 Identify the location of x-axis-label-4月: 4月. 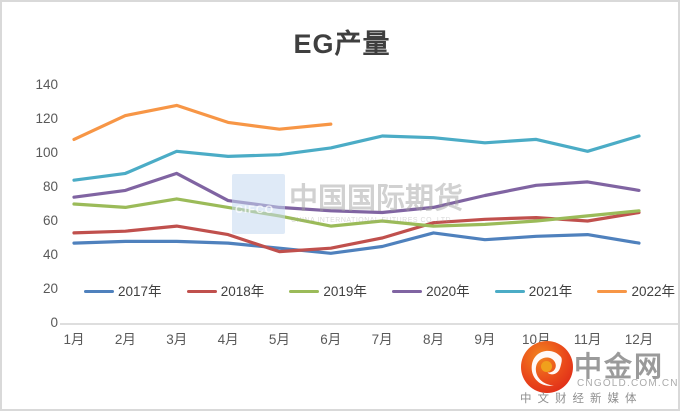
(228, 339).